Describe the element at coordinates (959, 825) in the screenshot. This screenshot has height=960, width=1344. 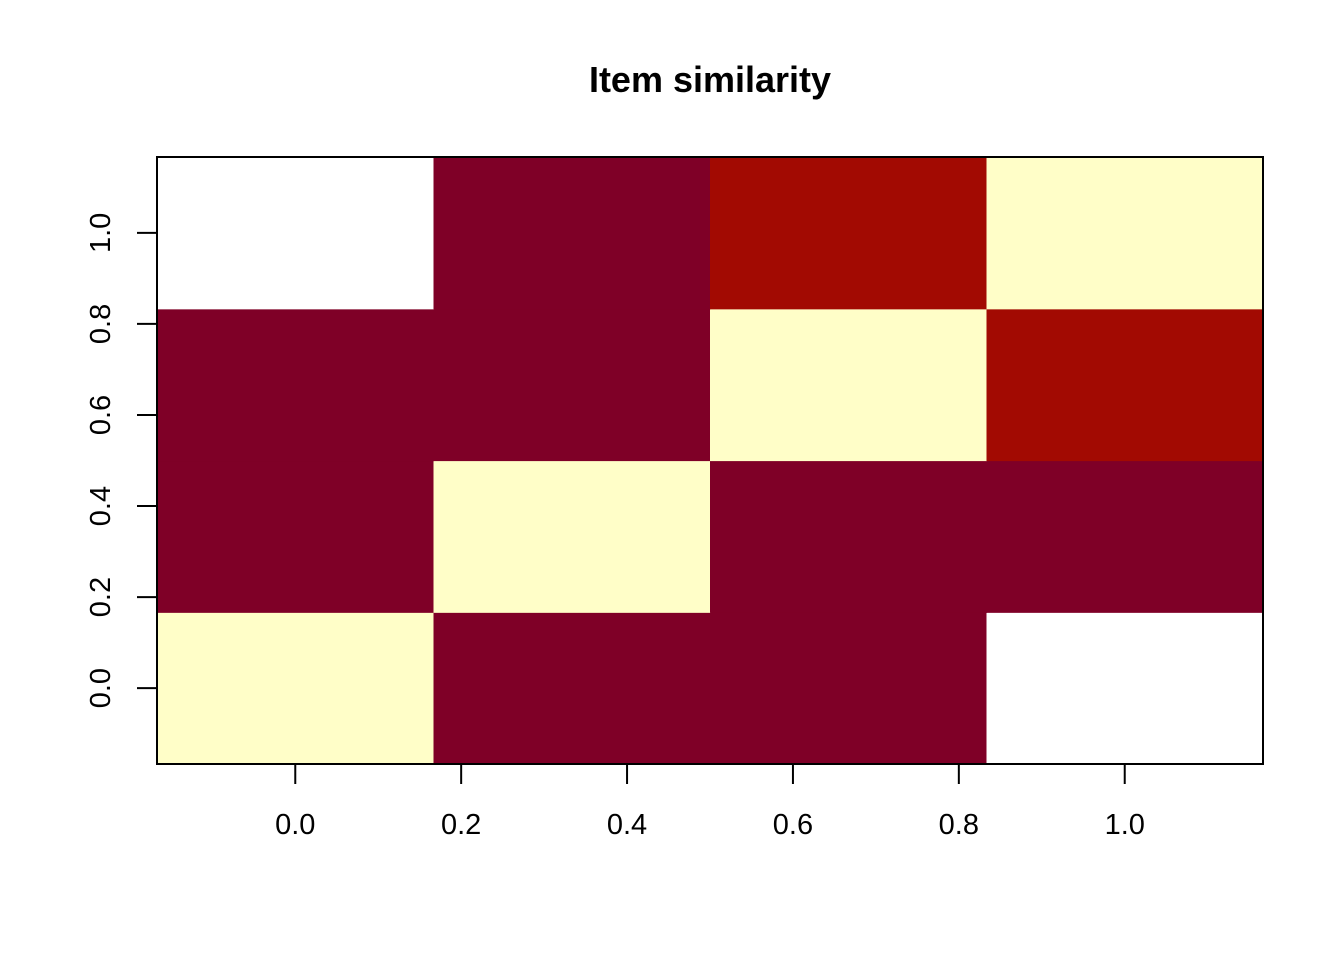
I see `x-tick-label: 0.8` at that location.